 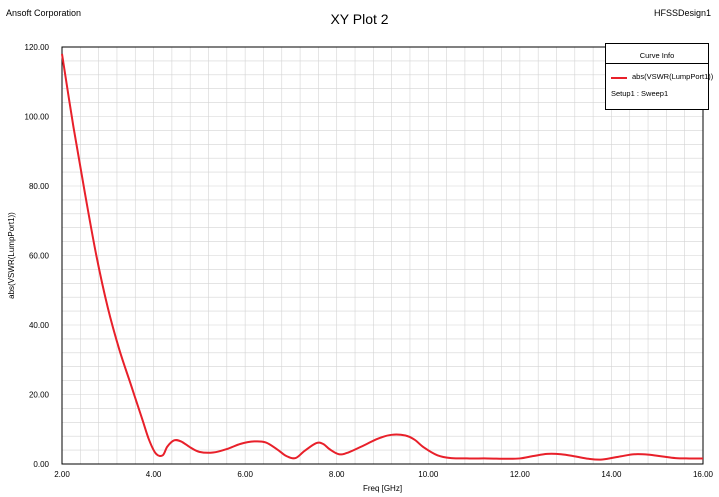 I want to click on legend-title: Curve Info, so click(x=657, y=57).